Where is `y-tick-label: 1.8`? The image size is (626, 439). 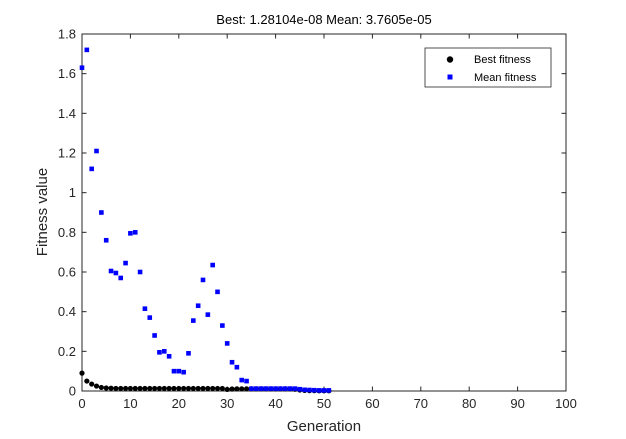
y-tick-label: 1.8 is located at coordinates (67, 34).